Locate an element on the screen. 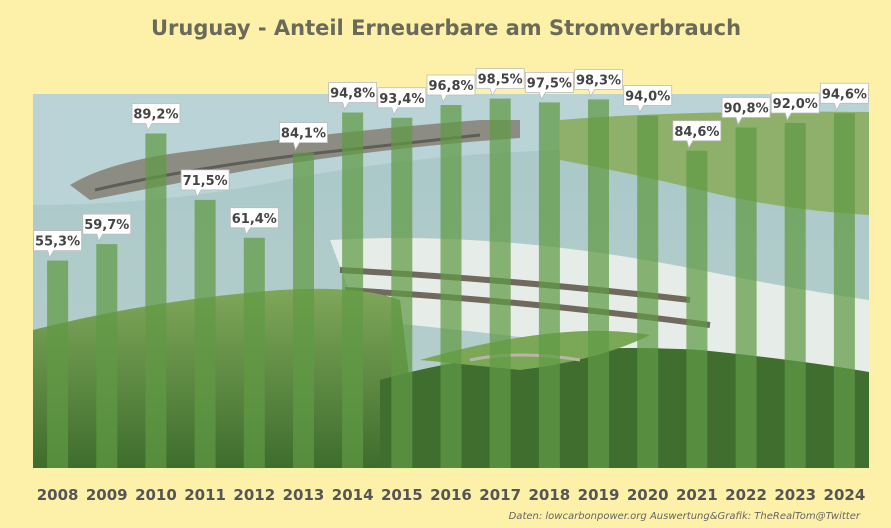 The width and height of the screenshot is (891, 528). x-tick-2018: 2018 is located at coordinates (549, 495).